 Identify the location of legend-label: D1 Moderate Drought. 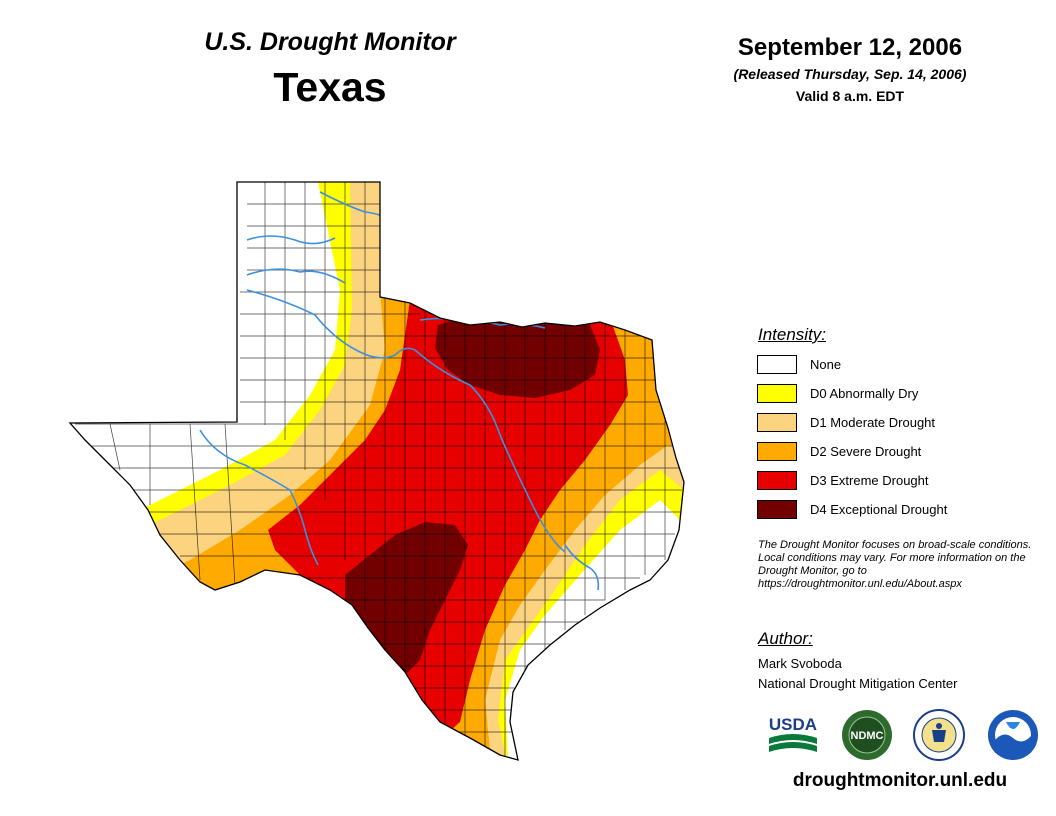
(873, 422).